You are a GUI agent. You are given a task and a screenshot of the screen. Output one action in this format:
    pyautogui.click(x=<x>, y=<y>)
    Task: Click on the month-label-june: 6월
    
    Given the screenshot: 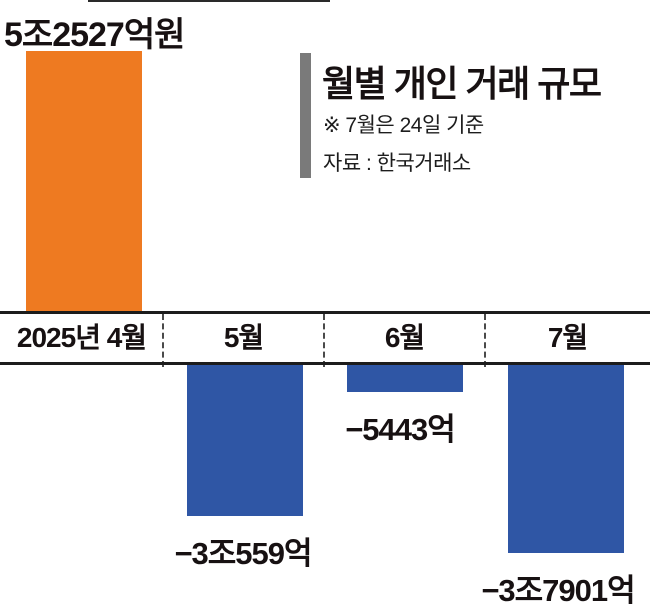 What is the action you would take?
    pyautogui.click(x=404, y=337)
    